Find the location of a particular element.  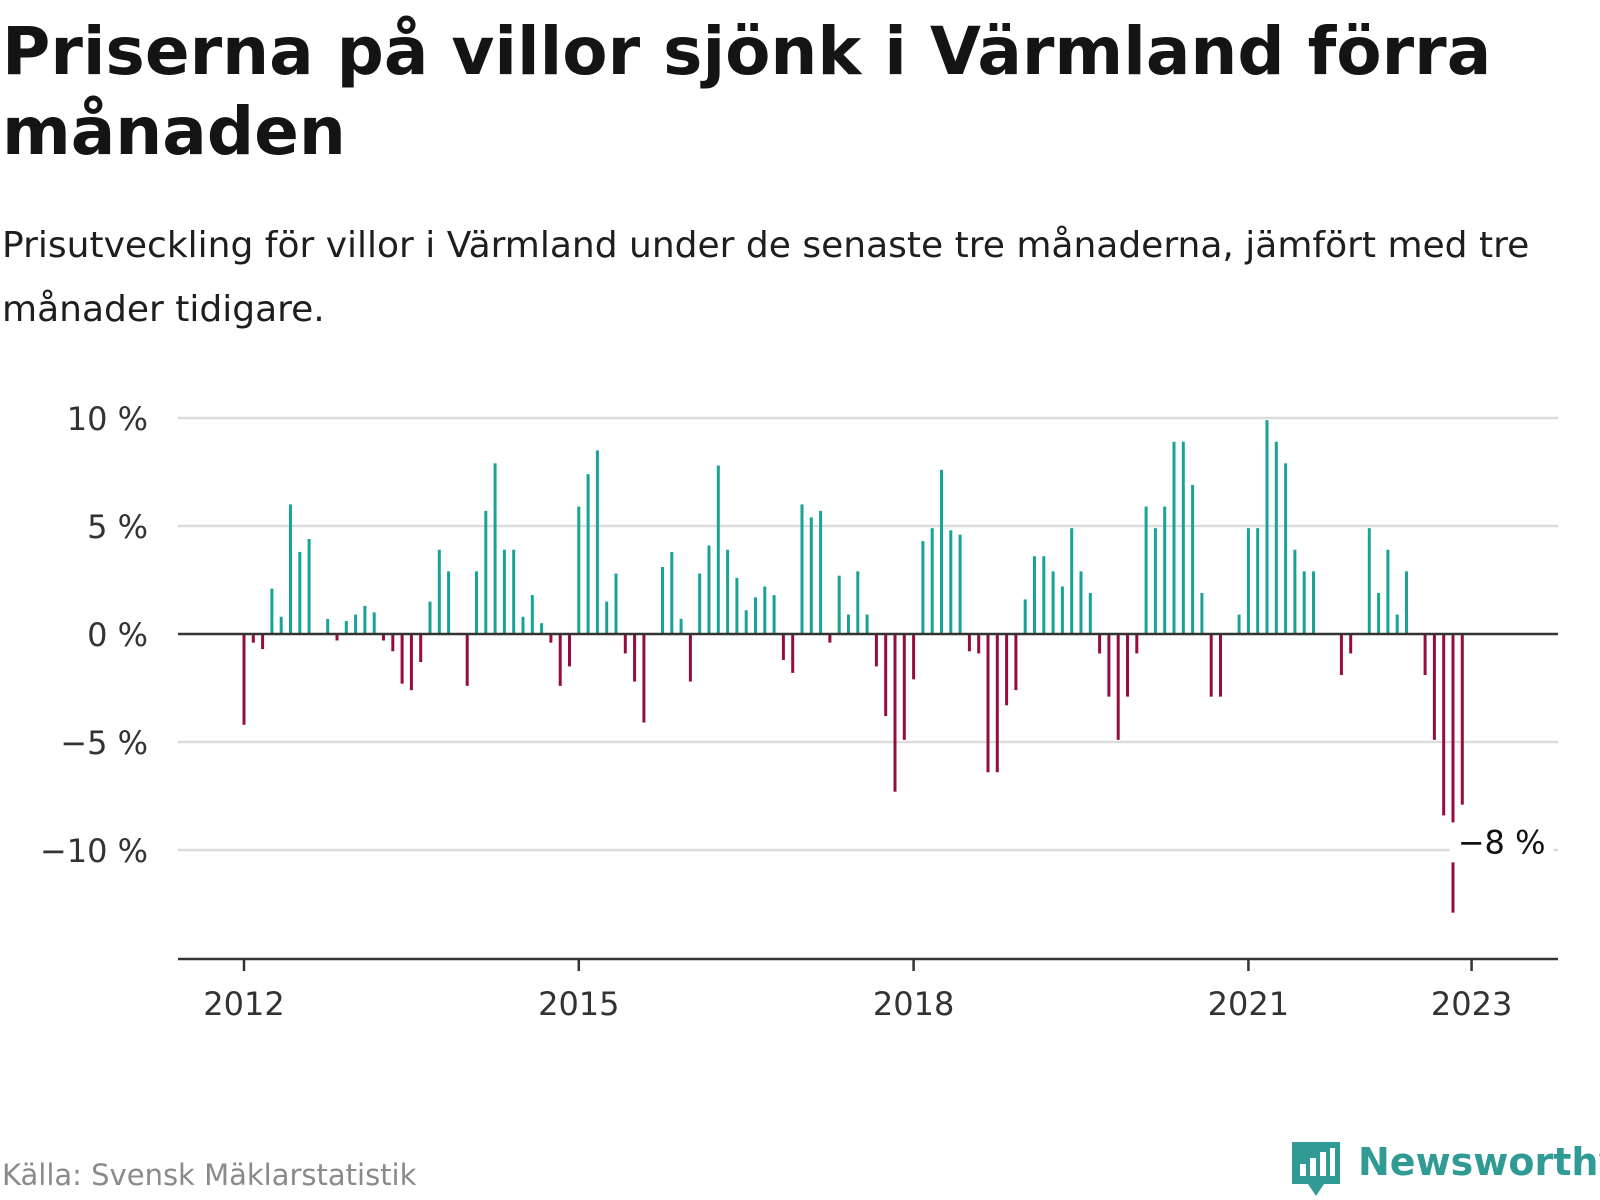

x-tick-label: 2012 is located at coordinates (243, 1004).